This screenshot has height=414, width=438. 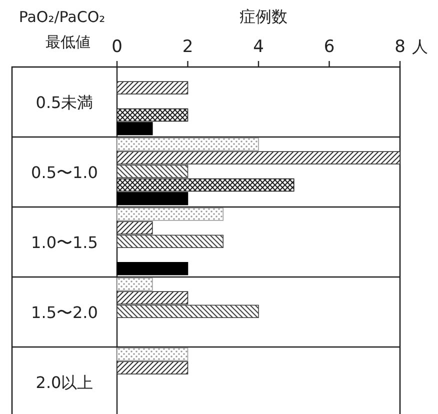 I want to click on y-axis-title: PaO₂/PaCO₂ 最低値, so click(x=62, y=29).